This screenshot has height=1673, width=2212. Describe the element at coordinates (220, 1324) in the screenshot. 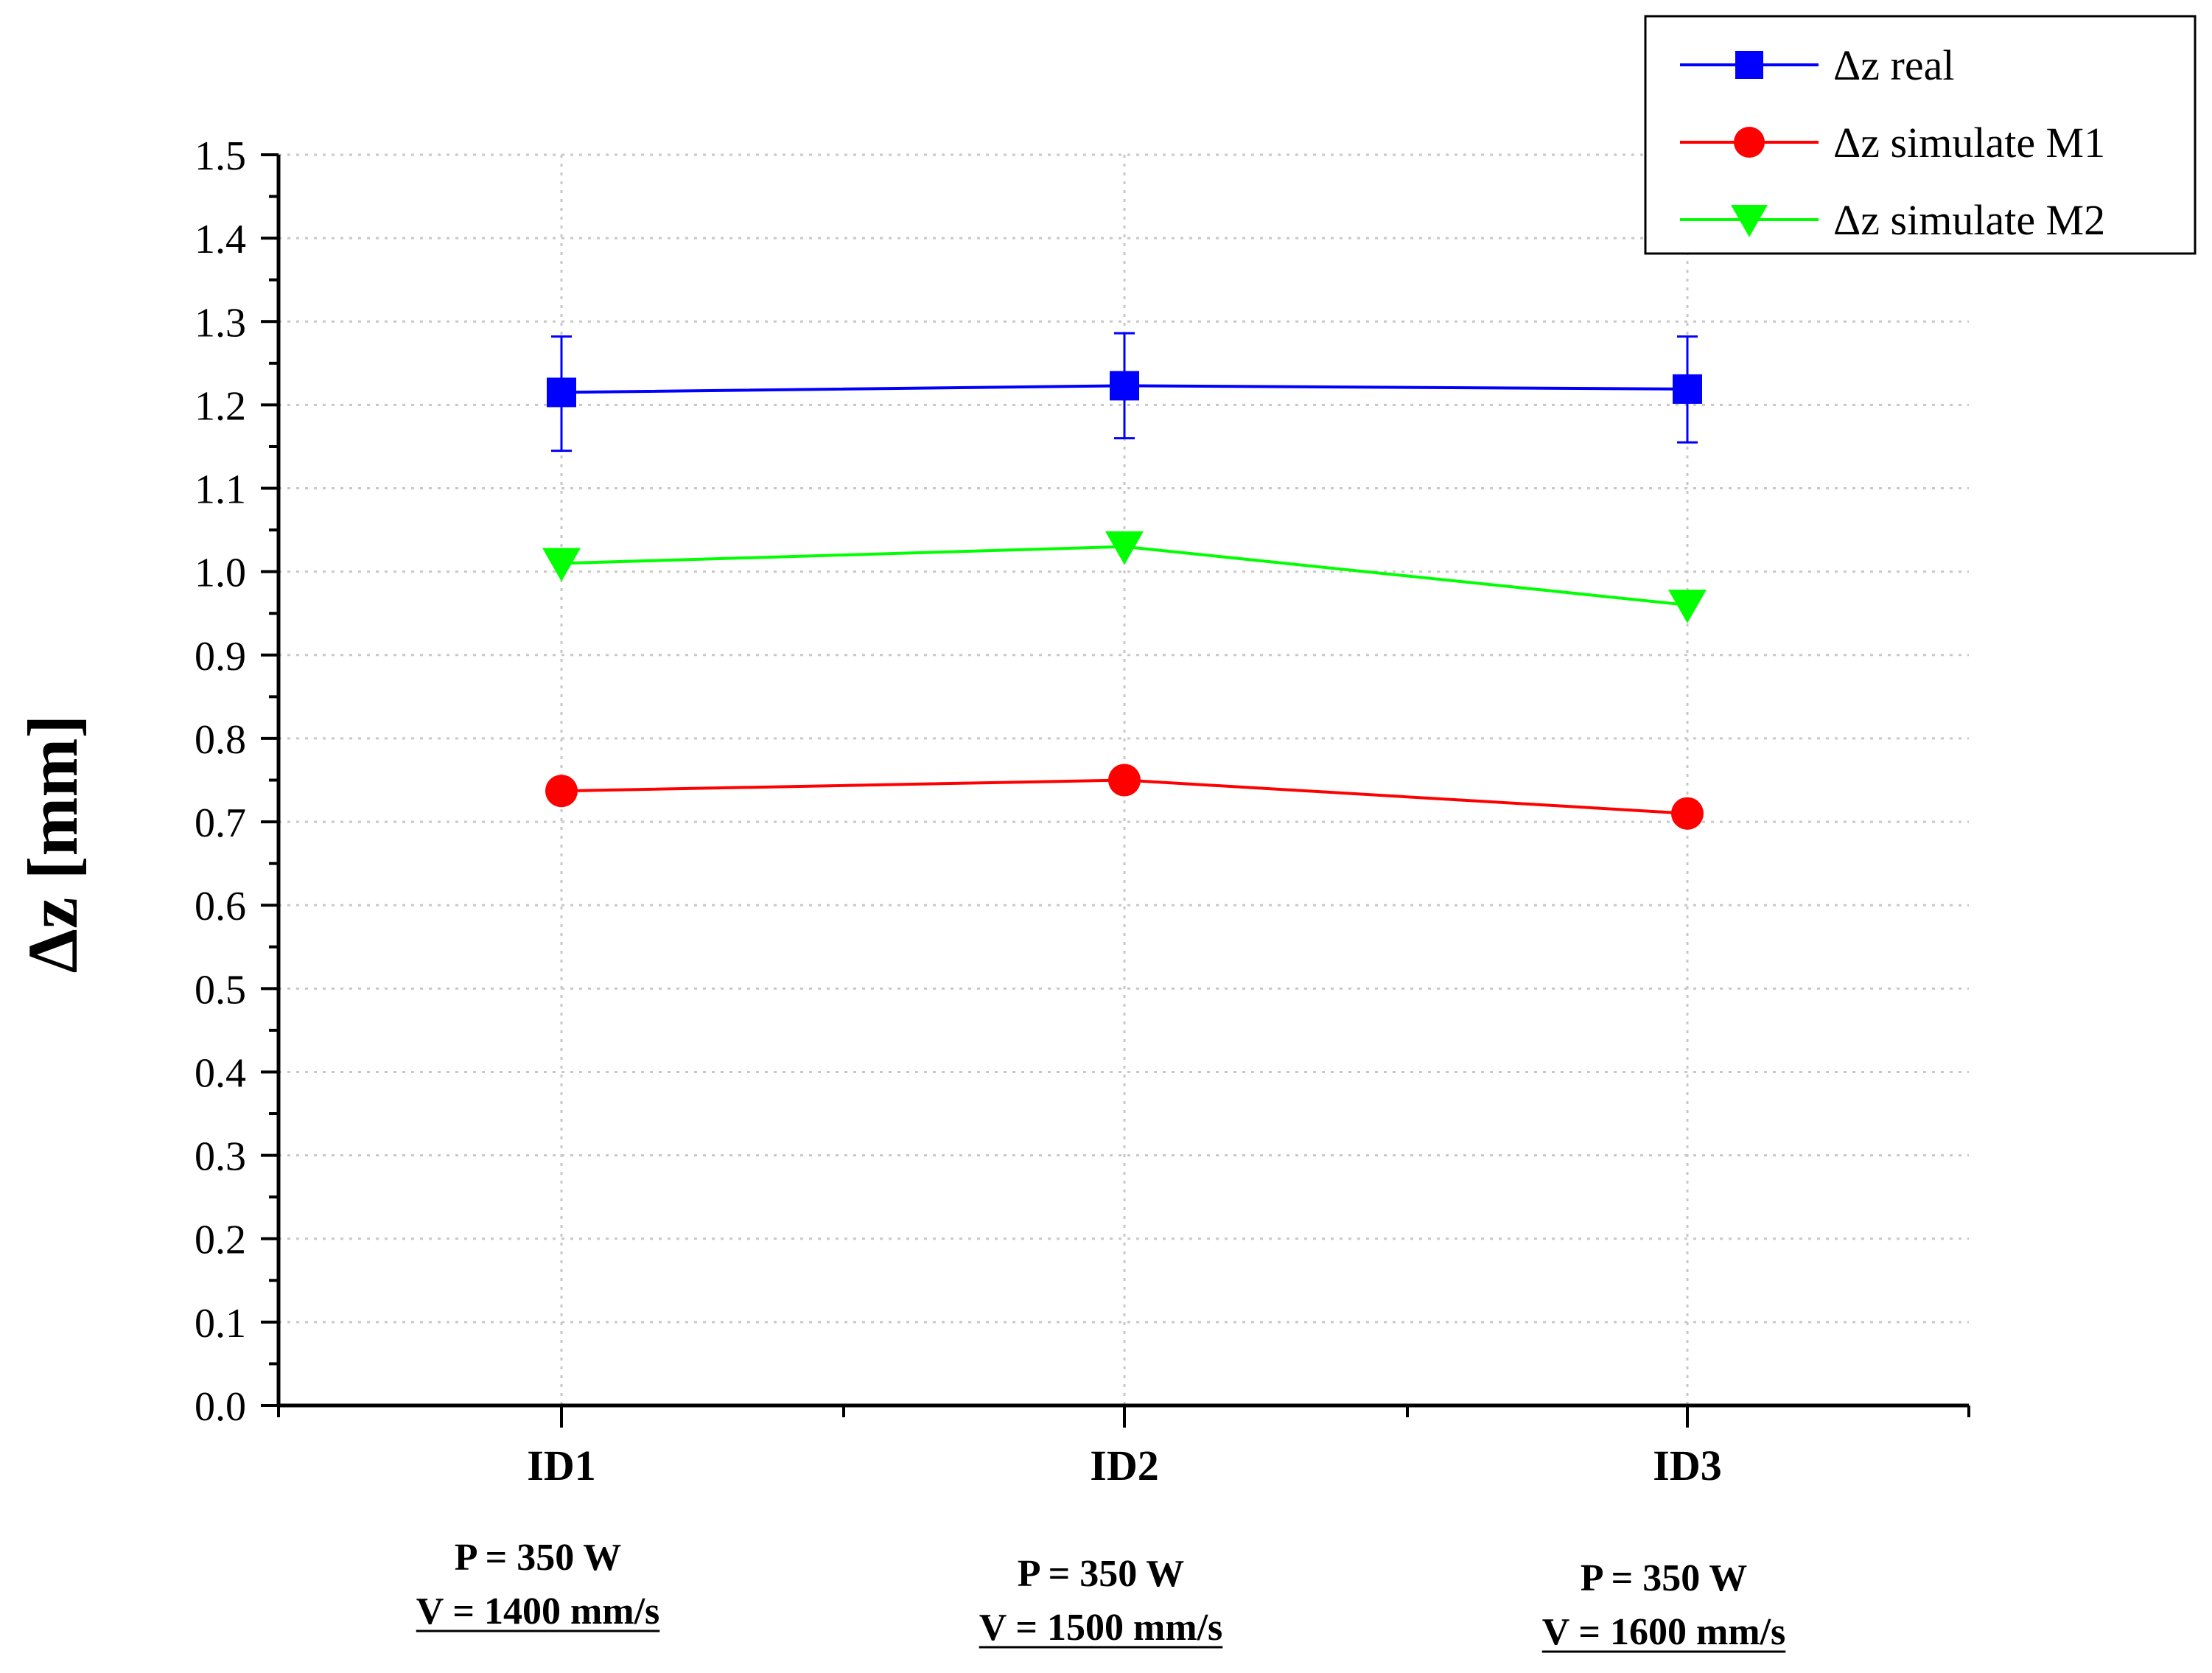

I see `y-tick-label: 0.1` at that location.